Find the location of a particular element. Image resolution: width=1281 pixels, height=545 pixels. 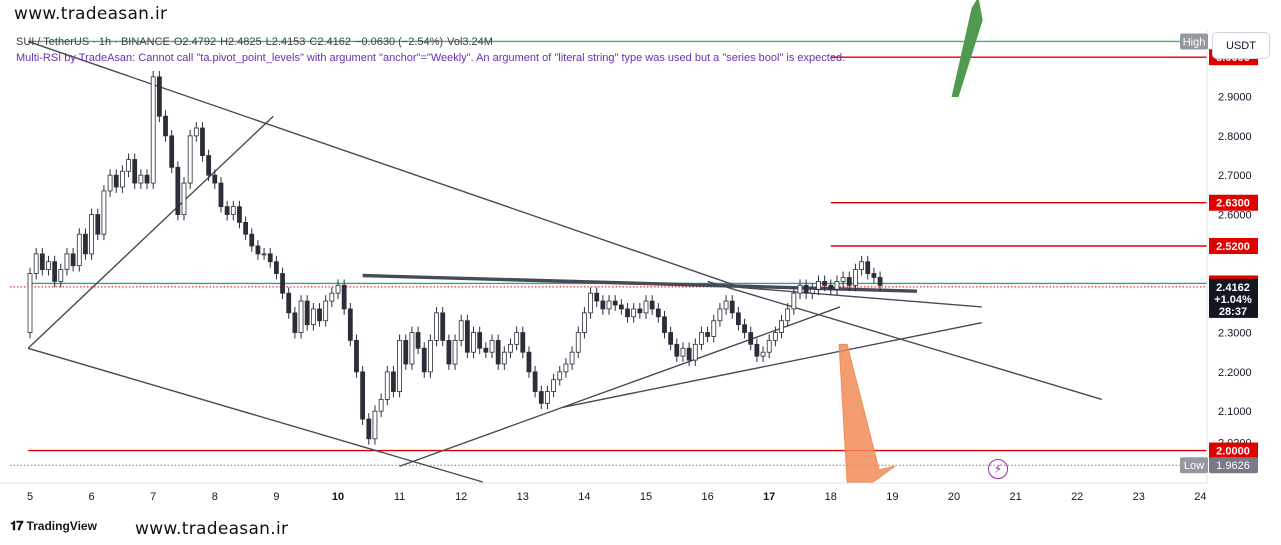

ohlc-low: L2.4153 is located at coordinates (285, 42).